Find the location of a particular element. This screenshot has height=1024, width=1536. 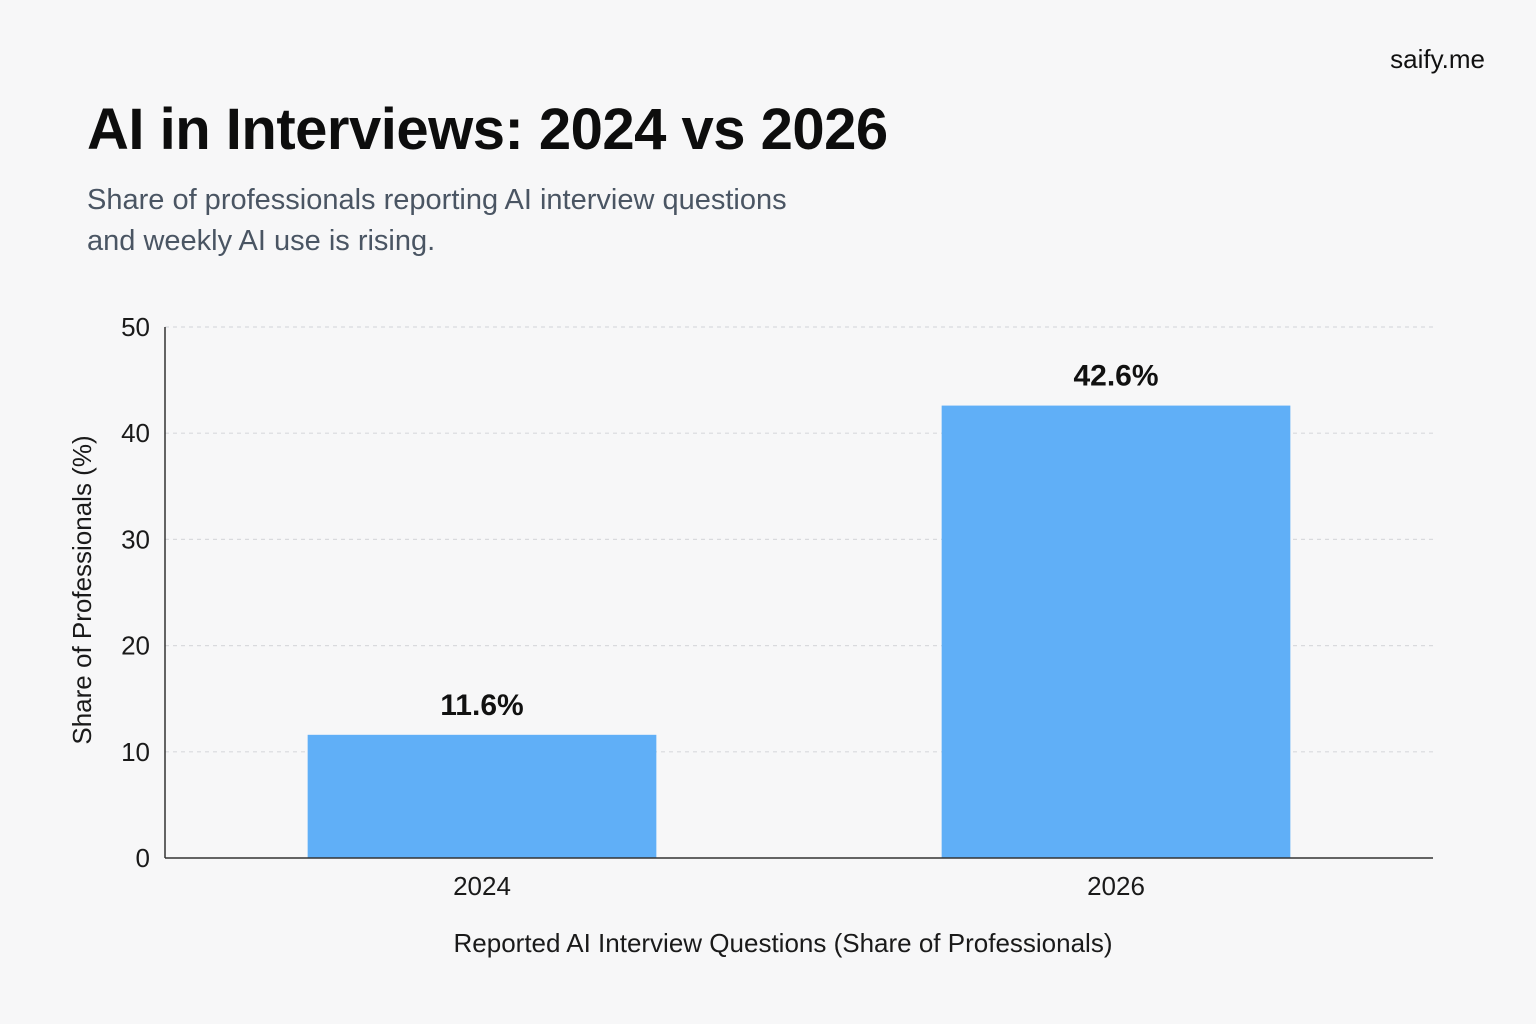

x-tick-label-2024: 2024 is located at coordinates (482, 886).